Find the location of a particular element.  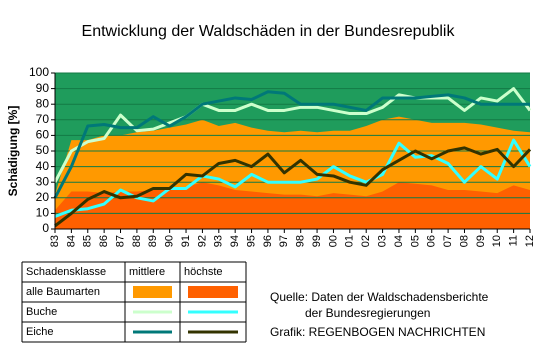

x-tick-label: 98 is located at coordinates (301, 241).